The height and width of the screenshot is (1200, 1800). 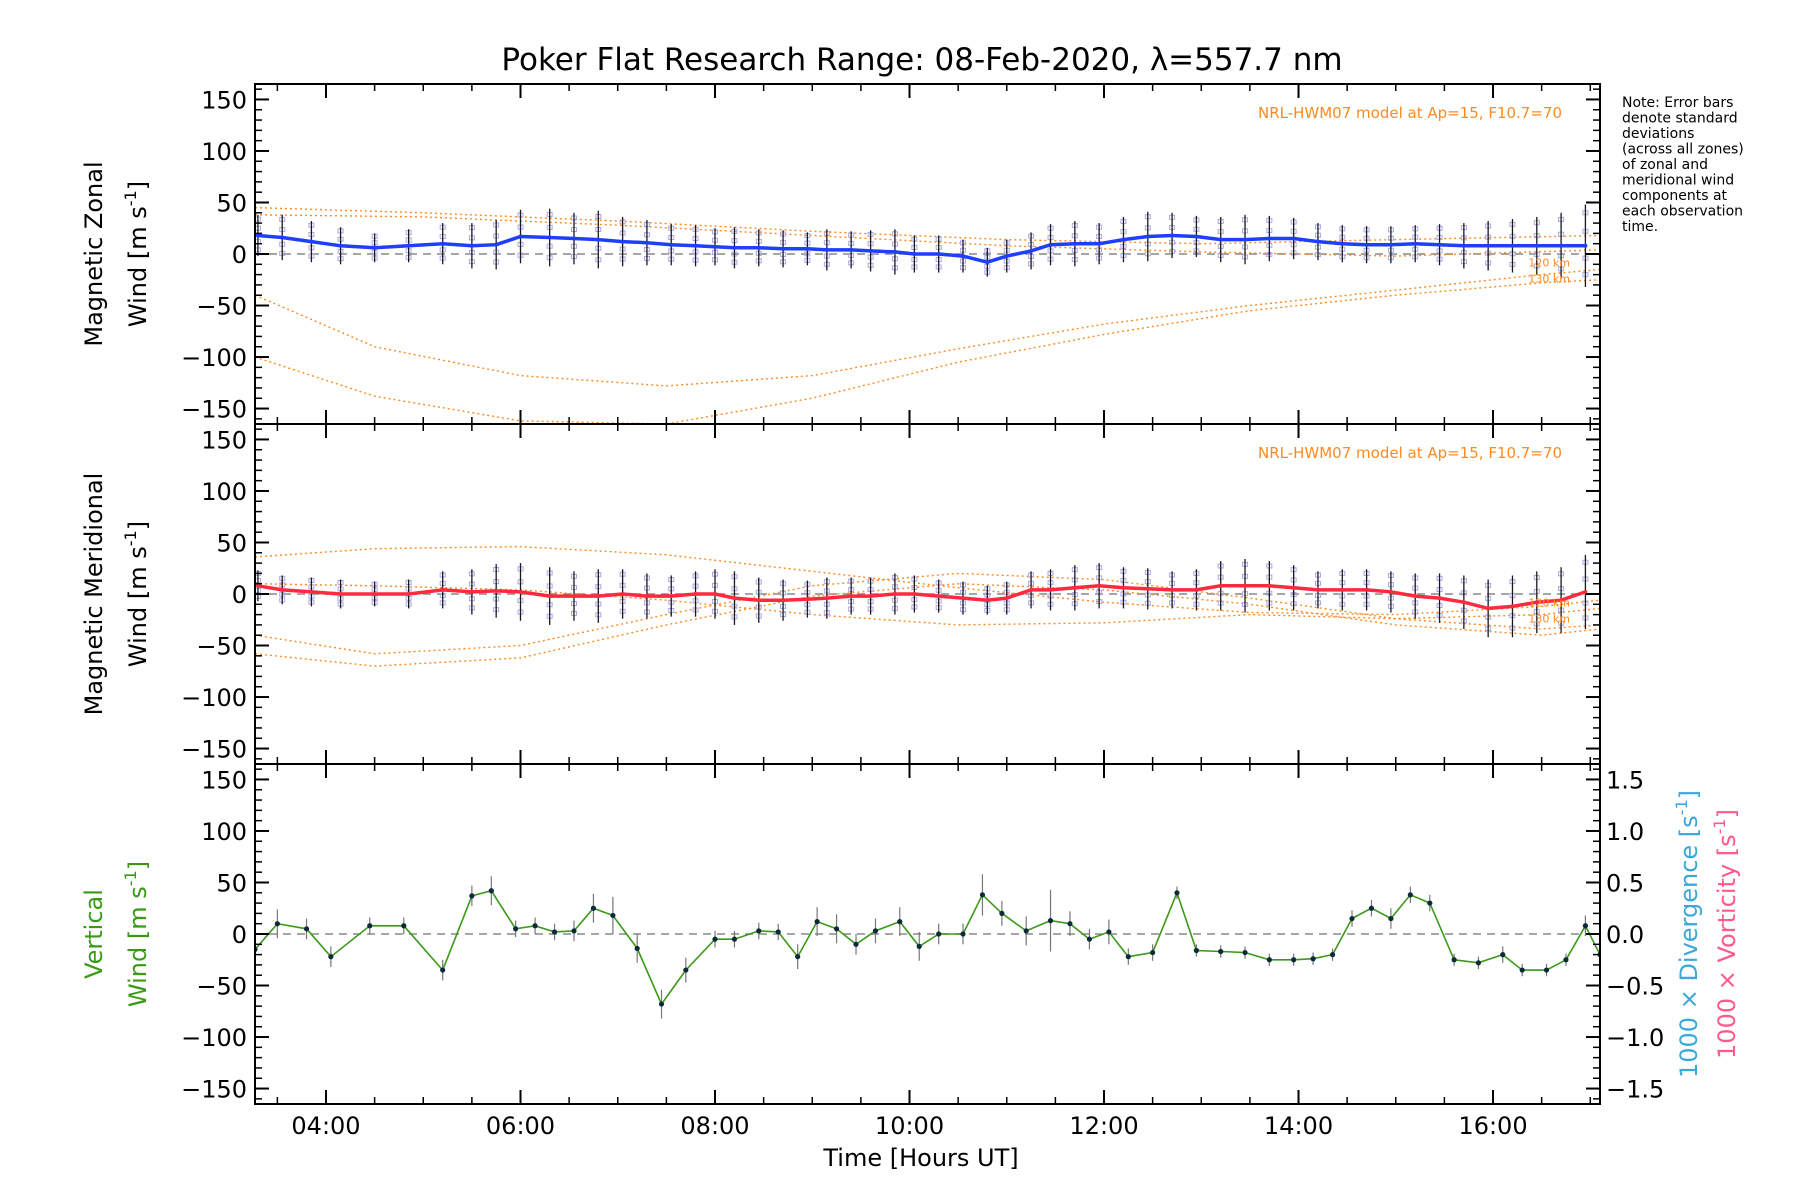 What do you see at coordinates (1625, 832) in the screenshot?
I see `right-y-tick-label: 1.0` at bounding box center [1625, 832].